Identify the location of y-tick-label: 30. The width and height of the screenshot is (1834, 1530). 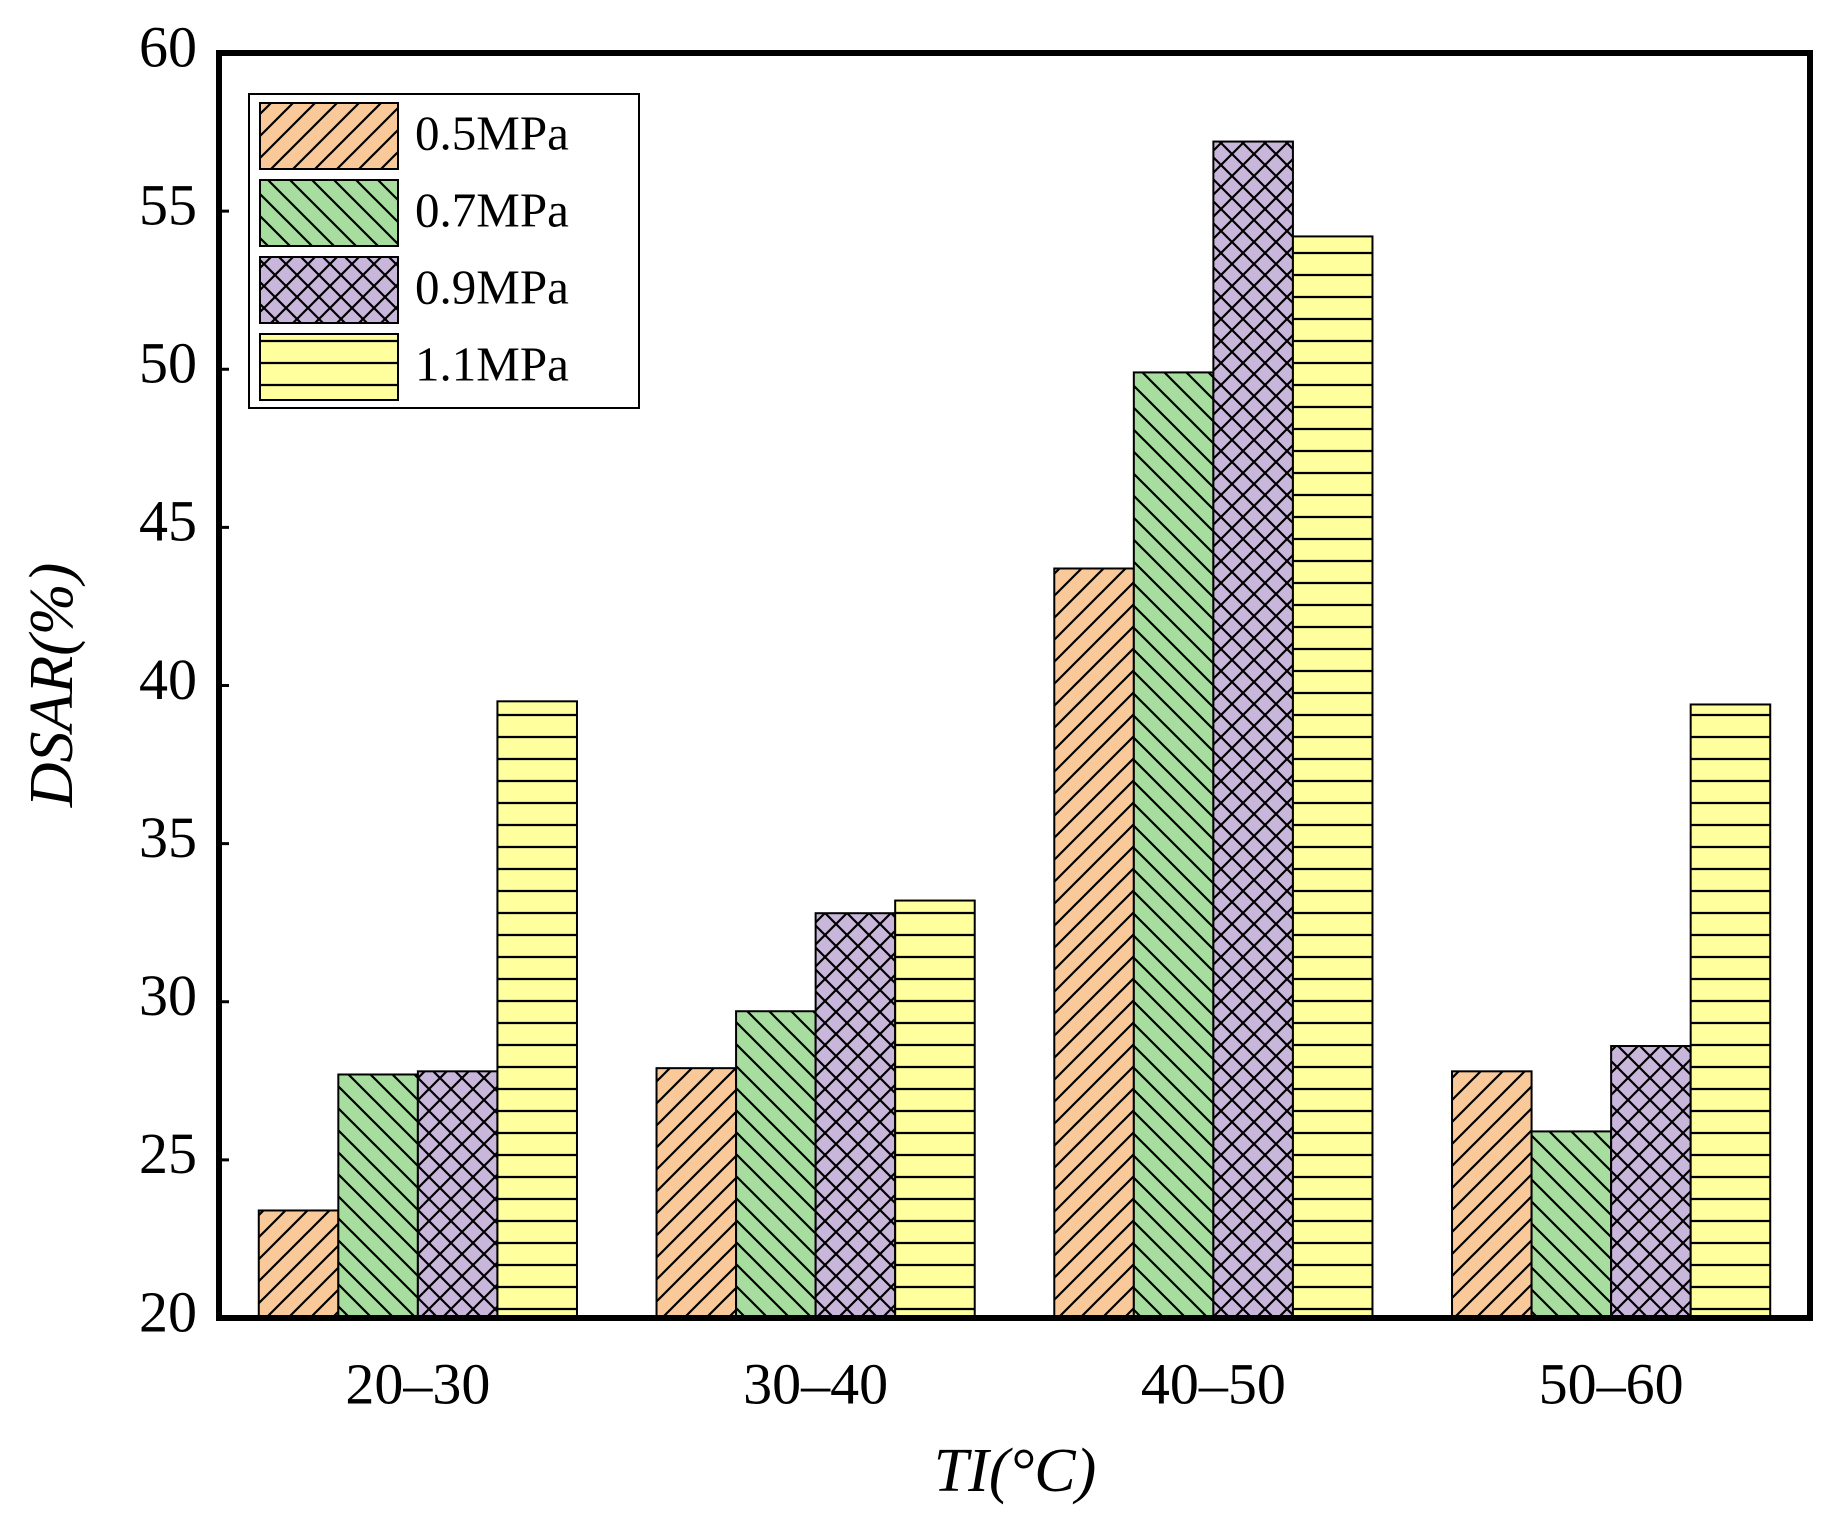
(168, 995).